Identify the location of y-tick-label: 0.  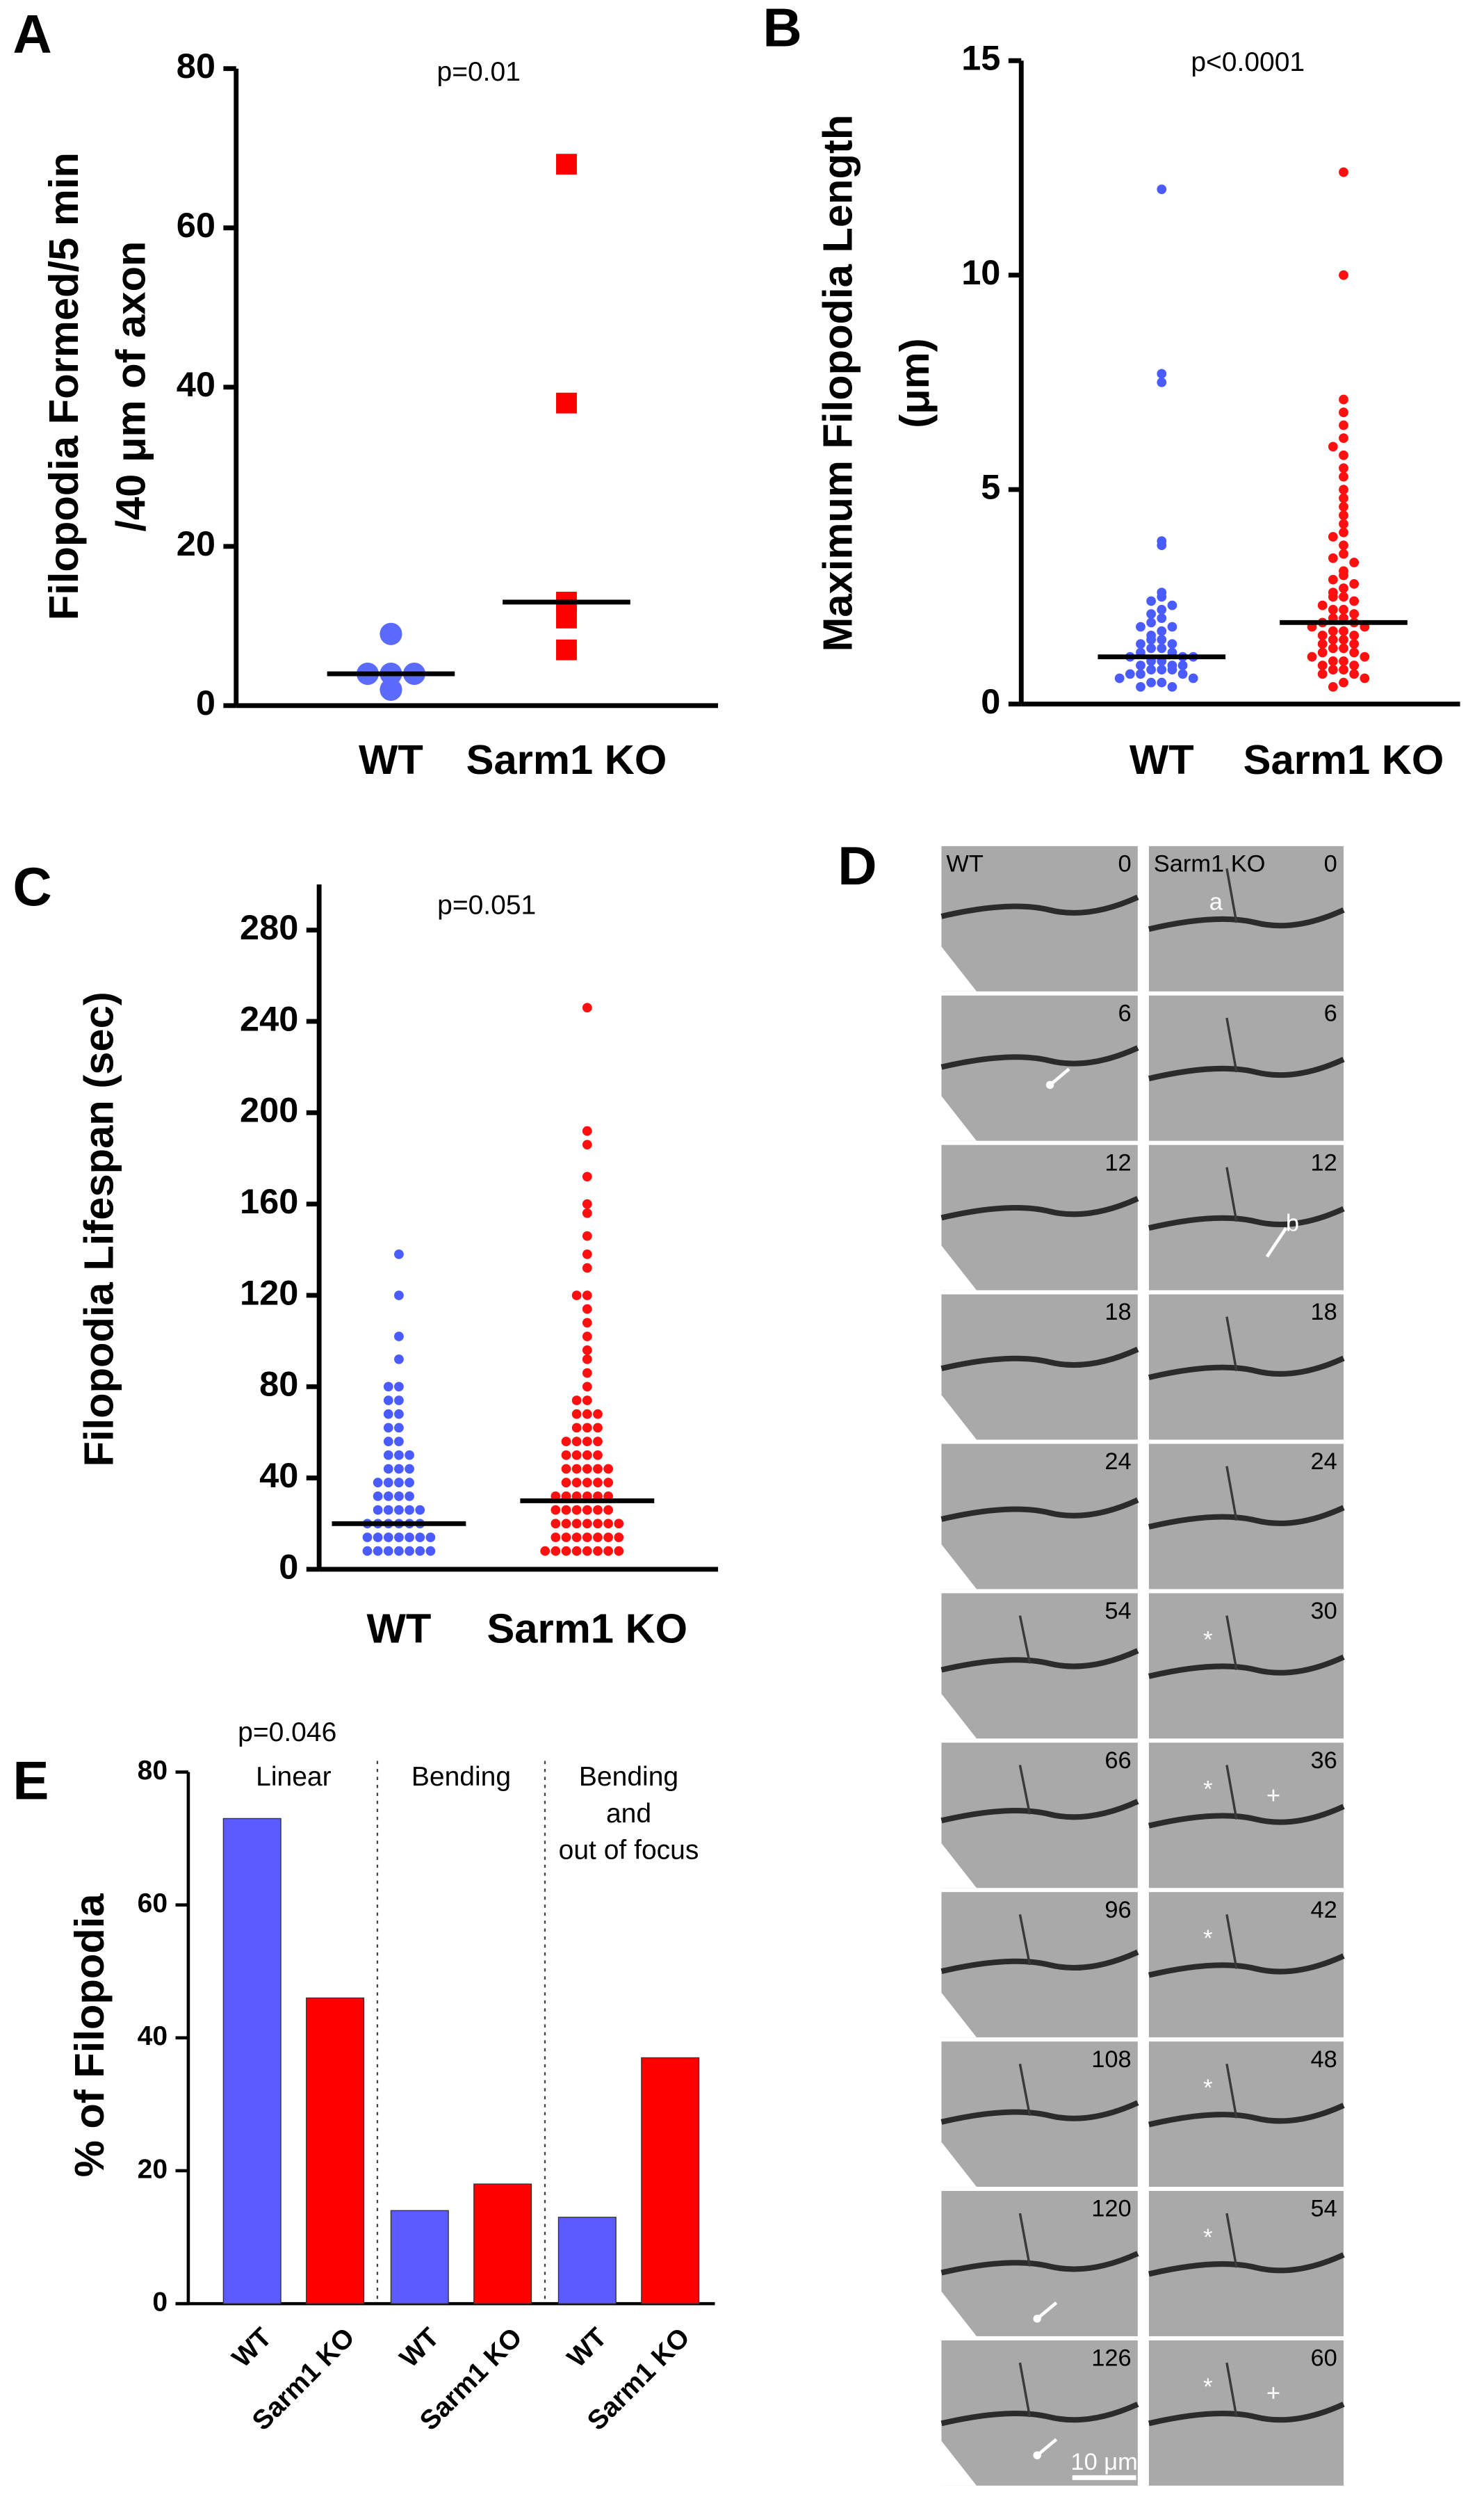
(288, 1566).